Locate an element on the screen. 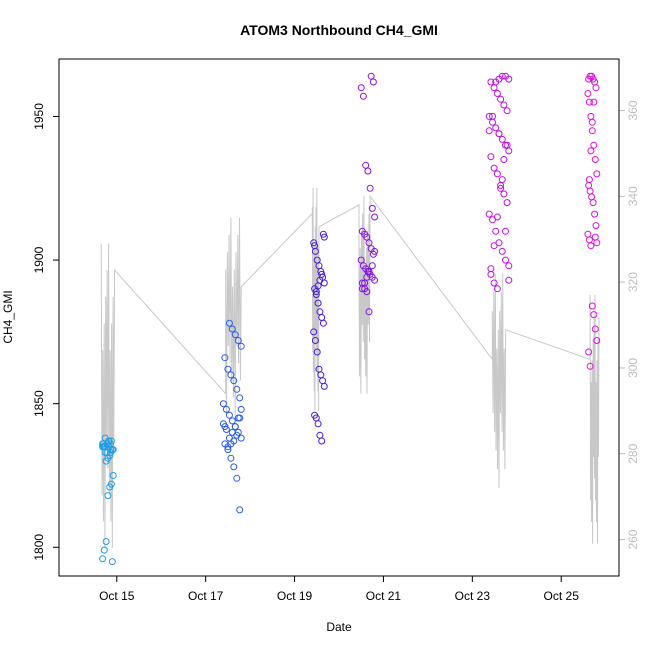  y2-tick-label: 260 is located at coordinates (633, 539).